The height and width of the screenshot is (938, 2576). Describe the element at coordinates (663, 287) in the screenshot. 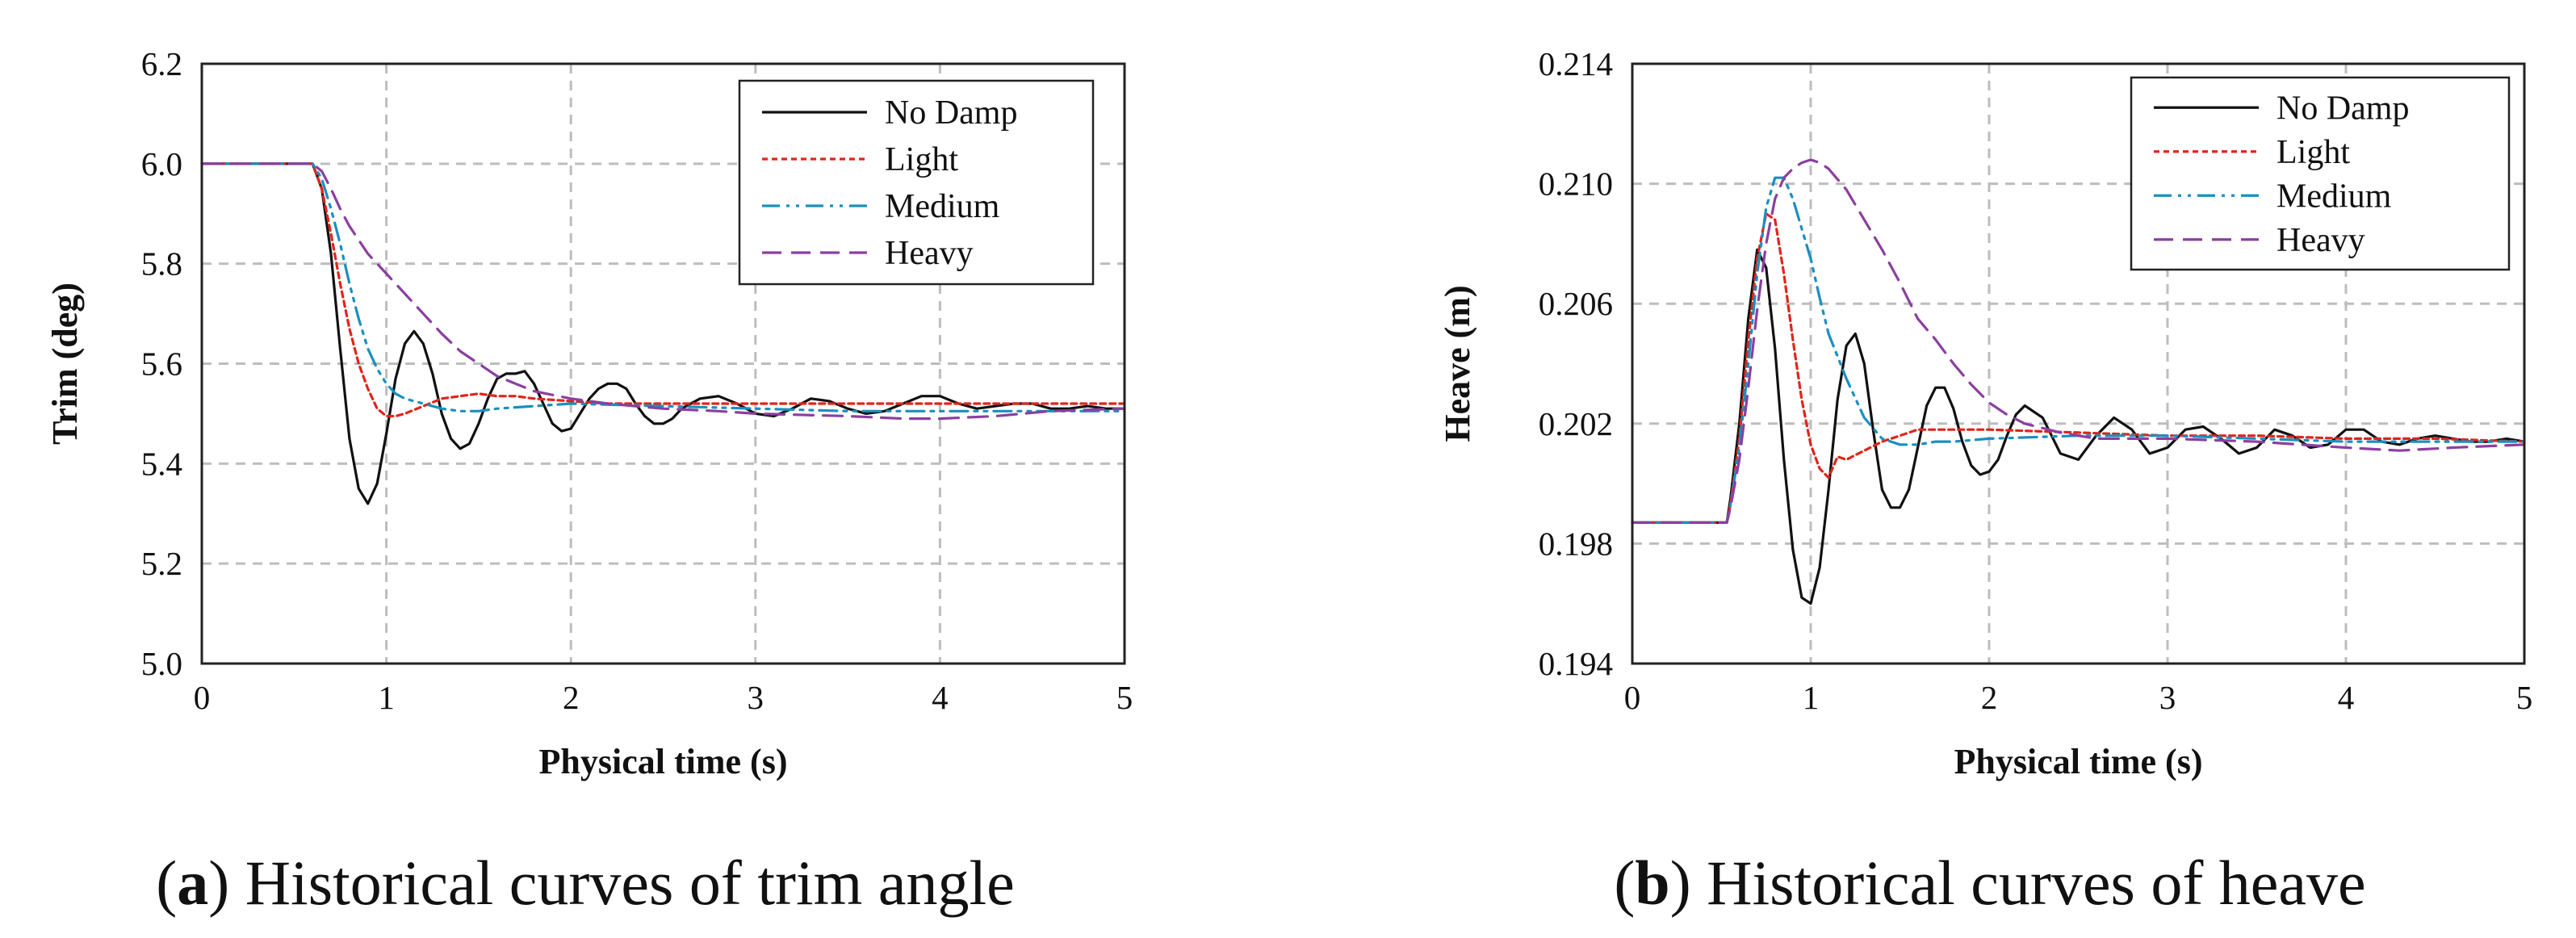

I see `trim-series-medium` at that location.